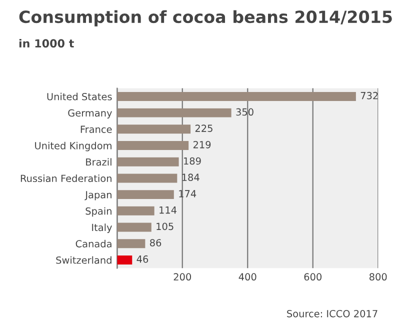 The width and height of the screenshot is (411, 327). I want to click on chart-subtitle: in 1000 t, so click(46, 43).